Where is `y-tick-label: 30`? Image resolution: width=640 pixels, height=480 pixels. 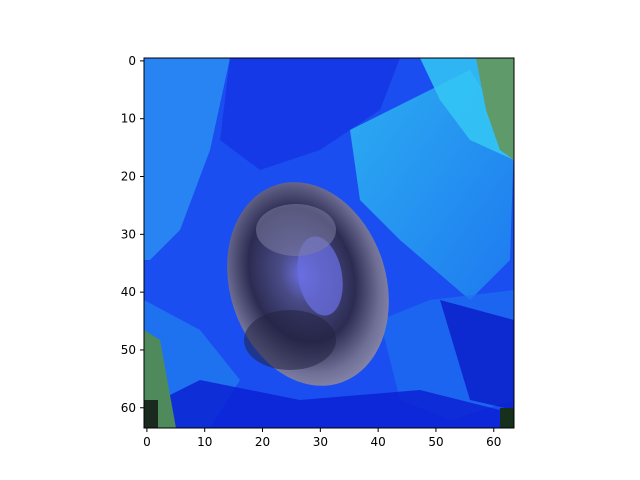
y-tick-label: 30 is located at coordinates (128, 234).